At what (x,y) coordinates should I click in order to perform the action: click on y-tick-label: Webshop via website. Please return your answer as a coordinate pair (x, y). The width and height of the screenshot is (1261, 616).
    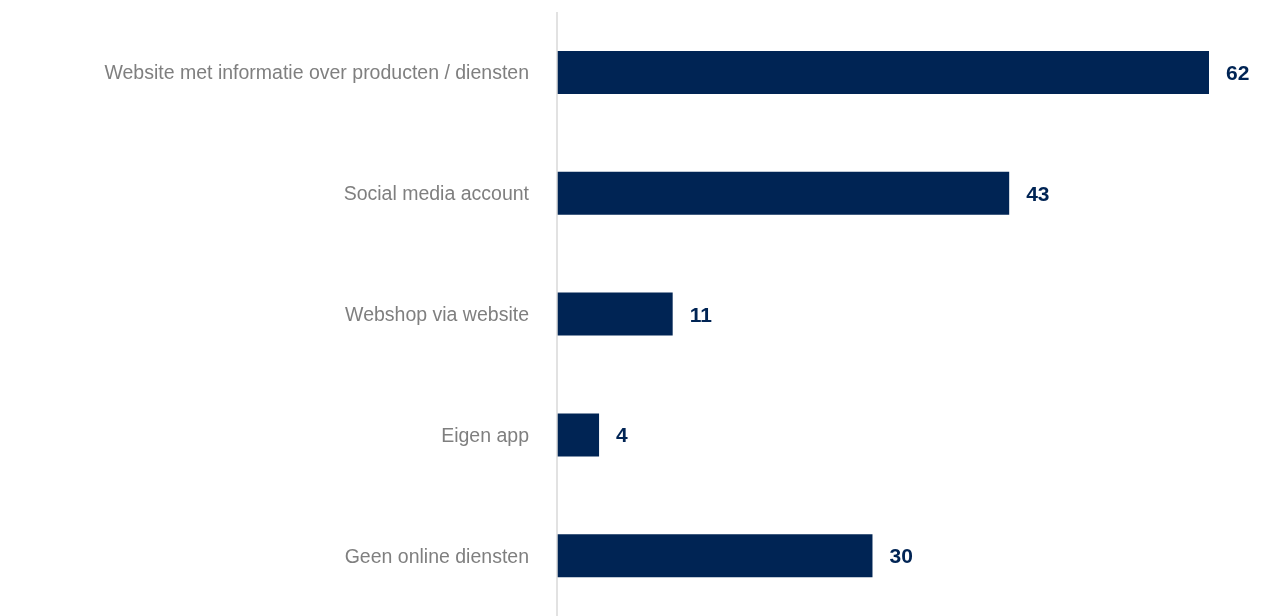
    Looking at the image, I should click on (437, 313).